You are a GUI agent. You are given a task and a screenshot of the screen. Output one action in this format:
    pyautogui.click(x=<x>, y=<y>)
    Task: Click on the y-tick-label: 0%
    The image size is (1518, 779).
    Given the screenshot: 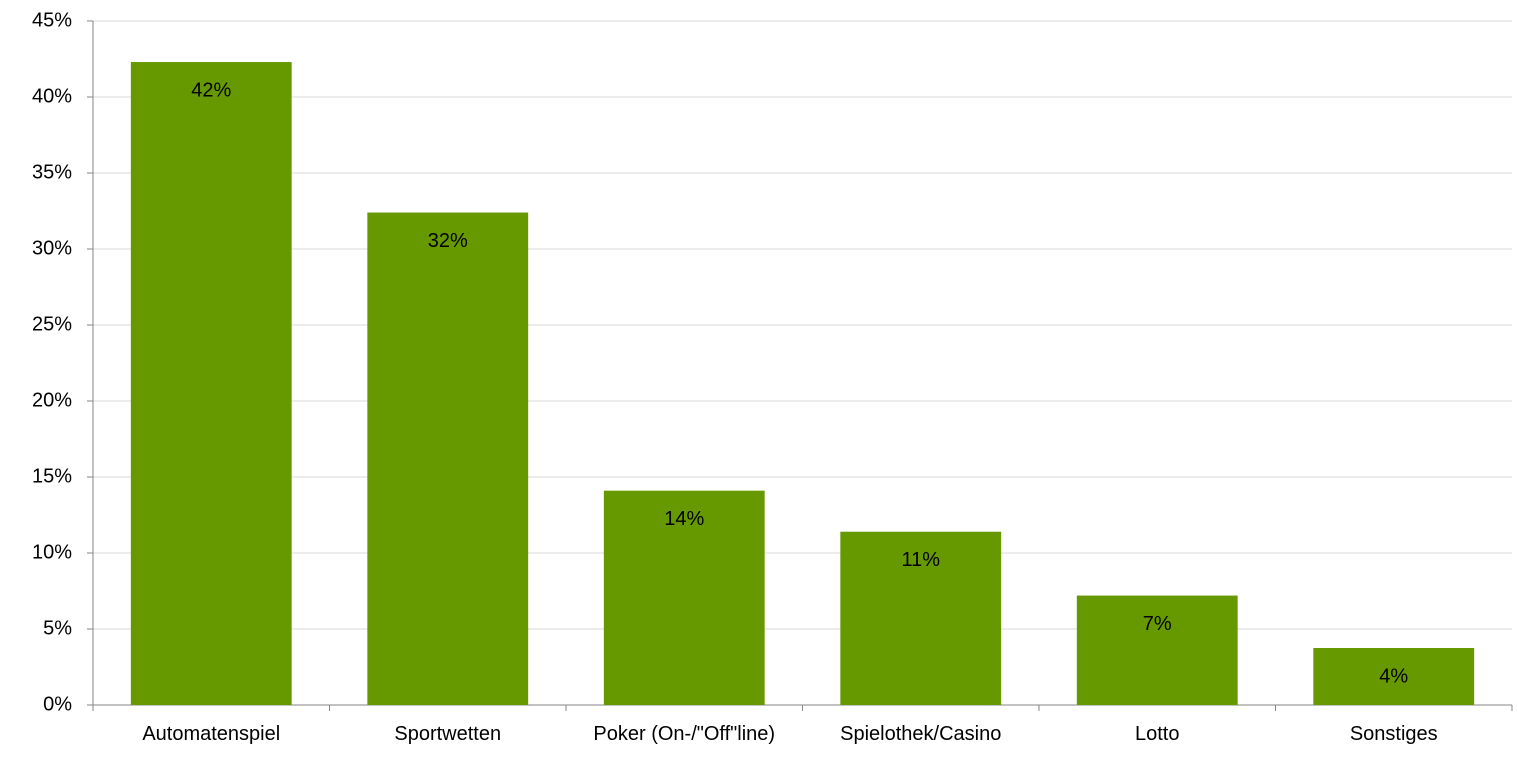 What is the action you would take?
    pyautogui.click(x=57, y=704)
    